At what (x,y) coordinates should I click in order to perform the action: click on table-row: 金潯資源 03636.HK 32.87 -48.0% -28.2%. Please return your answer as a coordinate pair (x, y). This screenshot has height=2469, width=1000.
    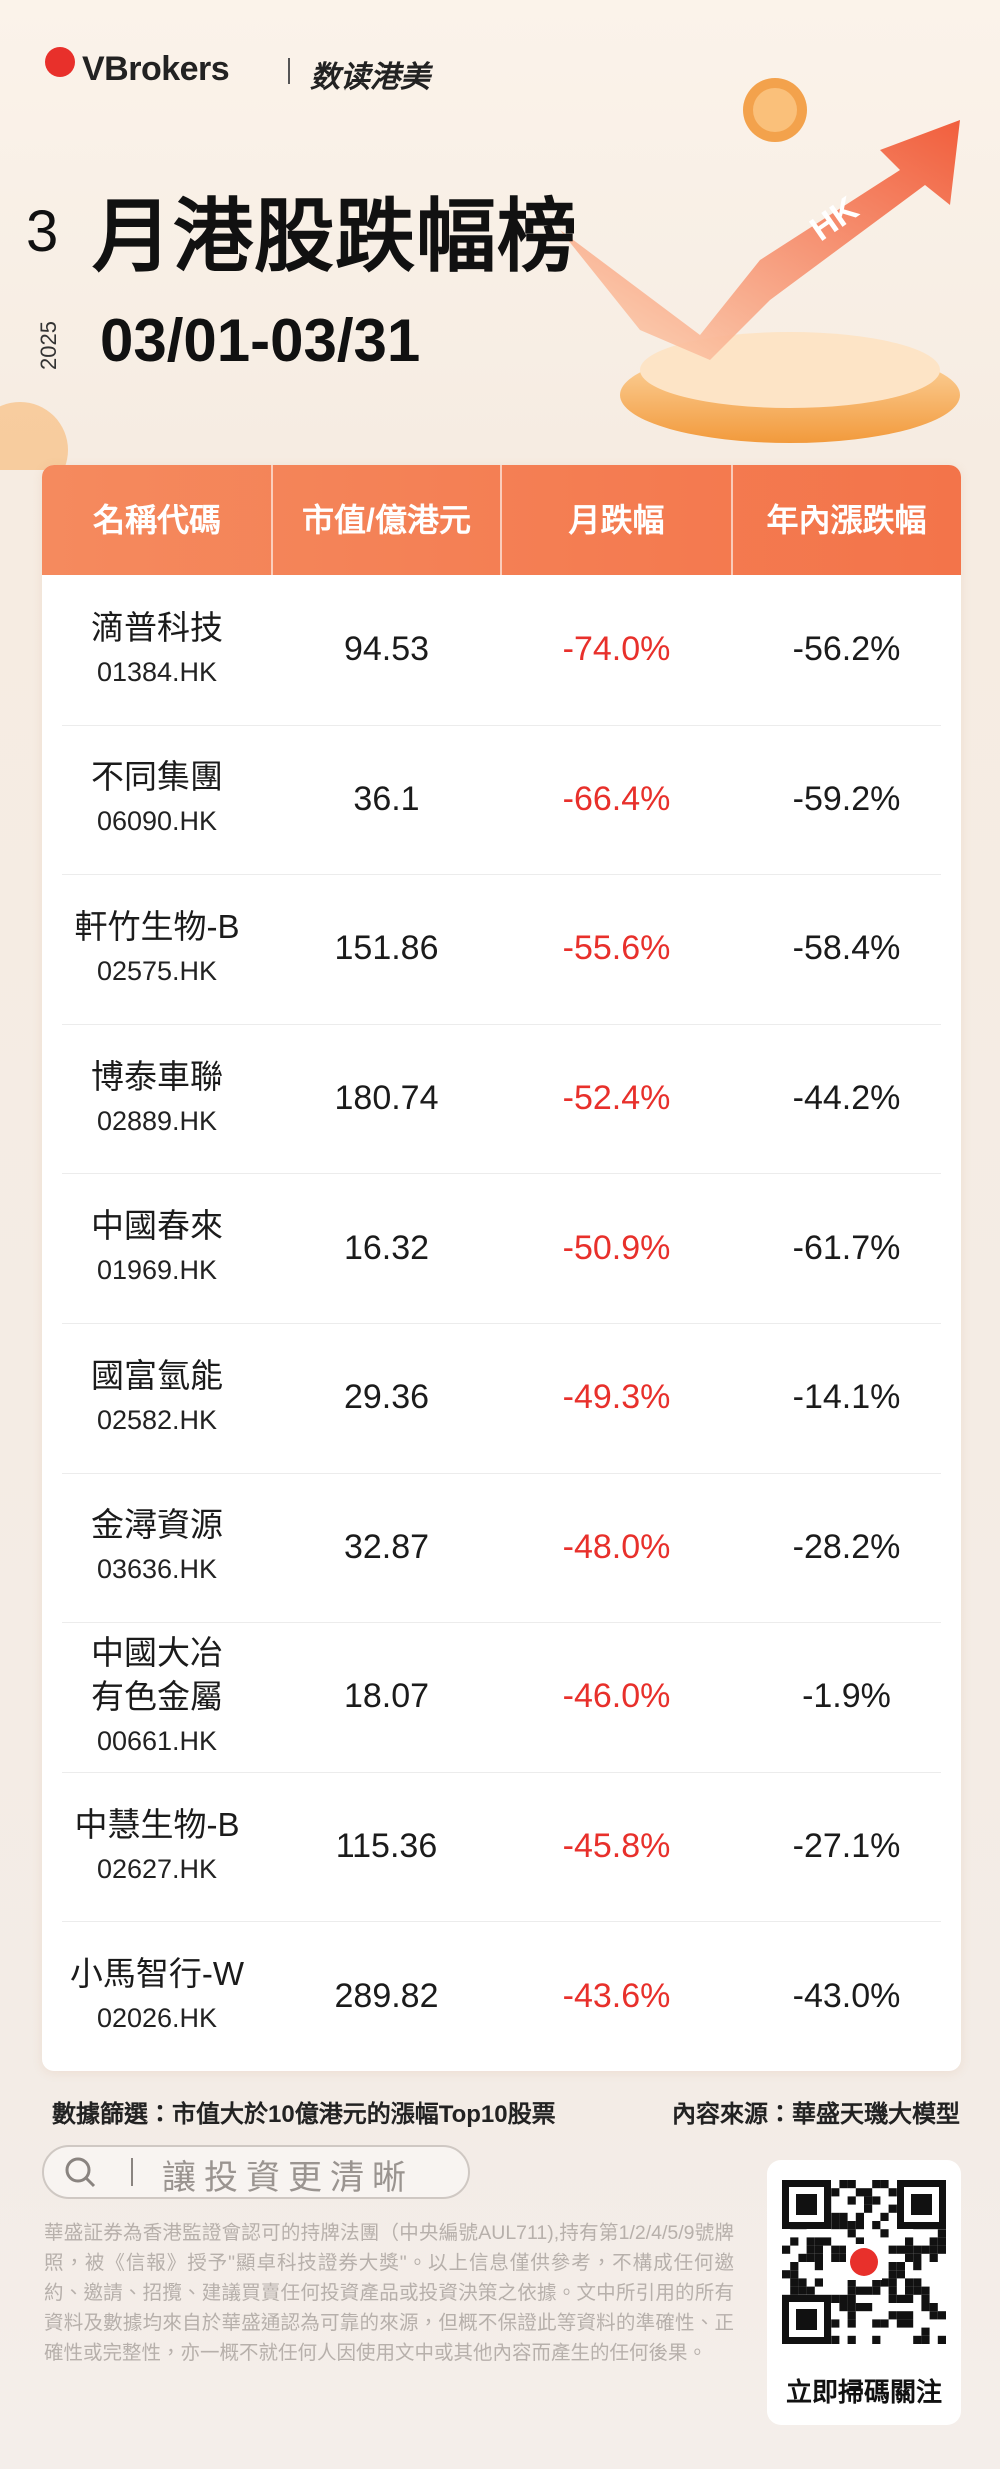
    Looking at the image, I should click on (501, 1548).